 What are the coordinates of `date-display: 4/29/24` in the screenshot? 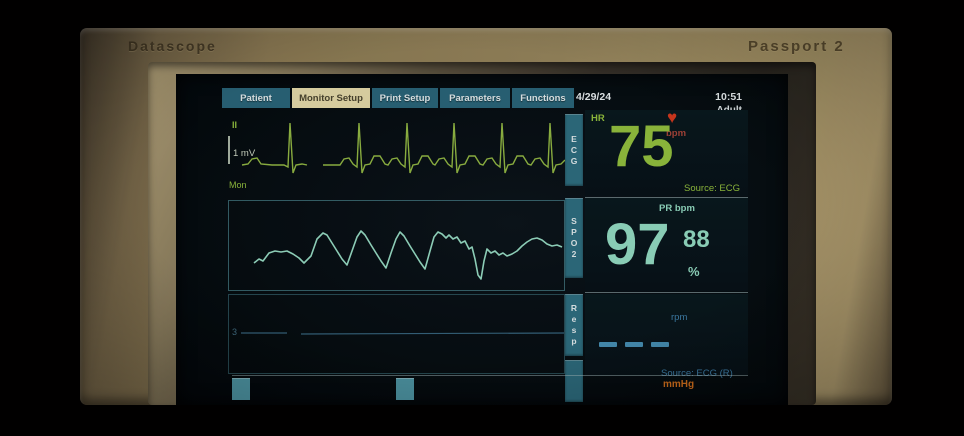 It's located at (594, 97).